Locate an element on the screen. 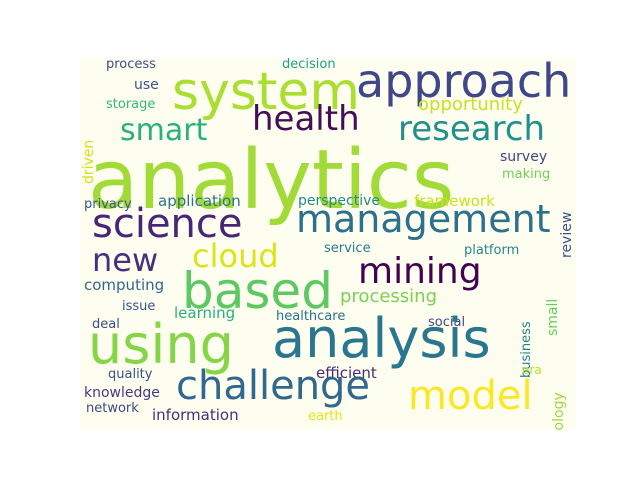 This screenshot has height=480, width=640. word-information: information is located at coordinates (195, 415).